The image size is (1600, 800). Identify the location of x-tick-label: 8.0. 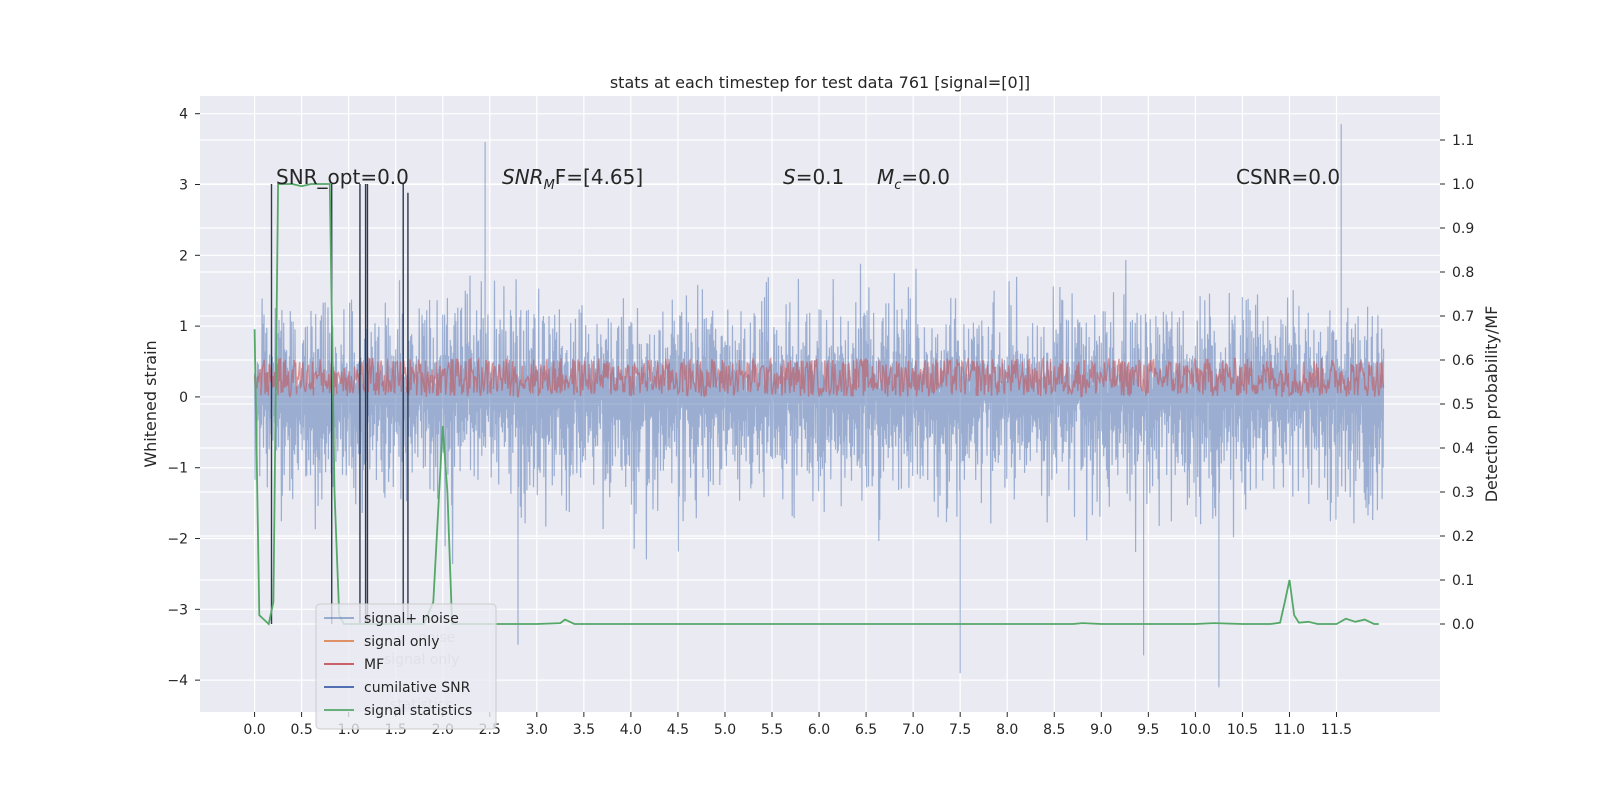
(1007, 730).